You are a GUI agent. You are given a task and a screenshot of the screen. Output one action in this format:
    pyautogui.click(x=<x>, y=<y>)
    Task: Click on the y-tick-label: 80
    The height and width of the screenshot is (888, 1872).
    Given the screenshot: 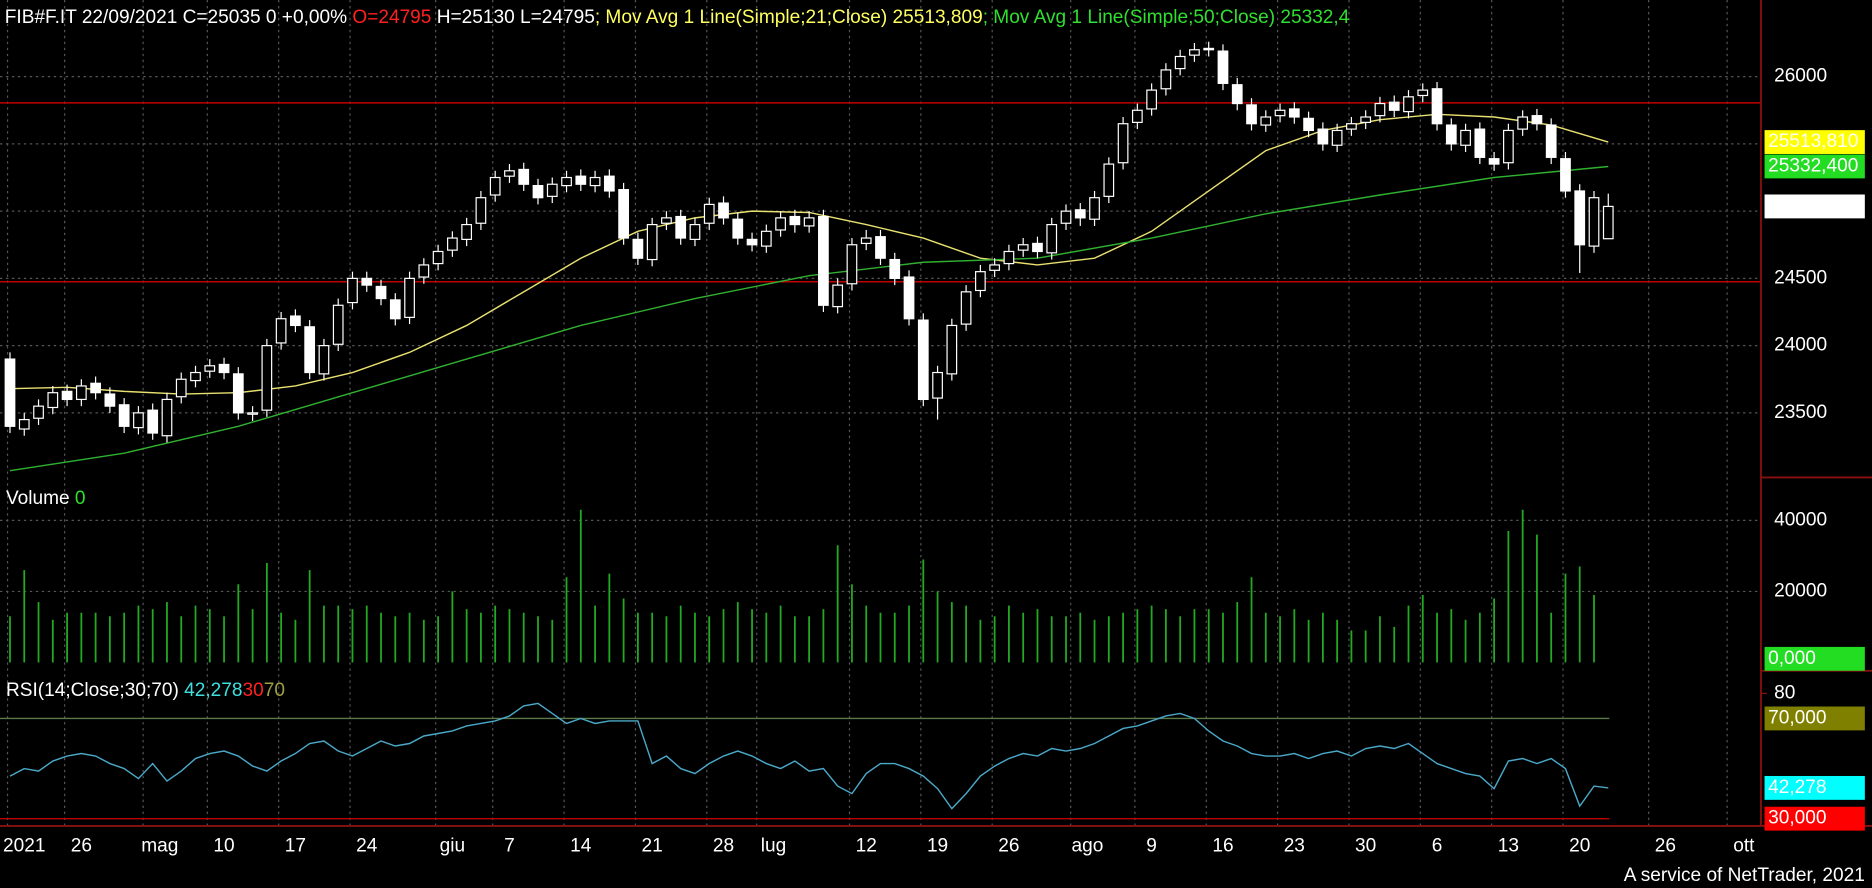 What is the action you would take?
    pyautogui.click(x=1784, y=692)
    